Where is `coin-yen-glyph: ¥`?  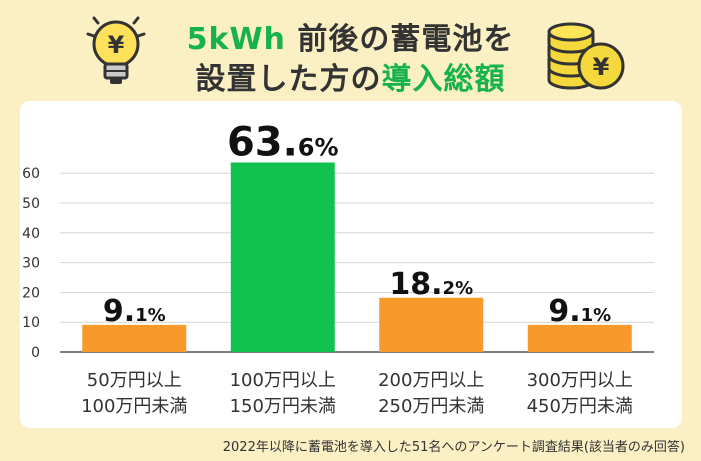 coin-yen-glyph: ¥ is located at coordinates (601, 67).